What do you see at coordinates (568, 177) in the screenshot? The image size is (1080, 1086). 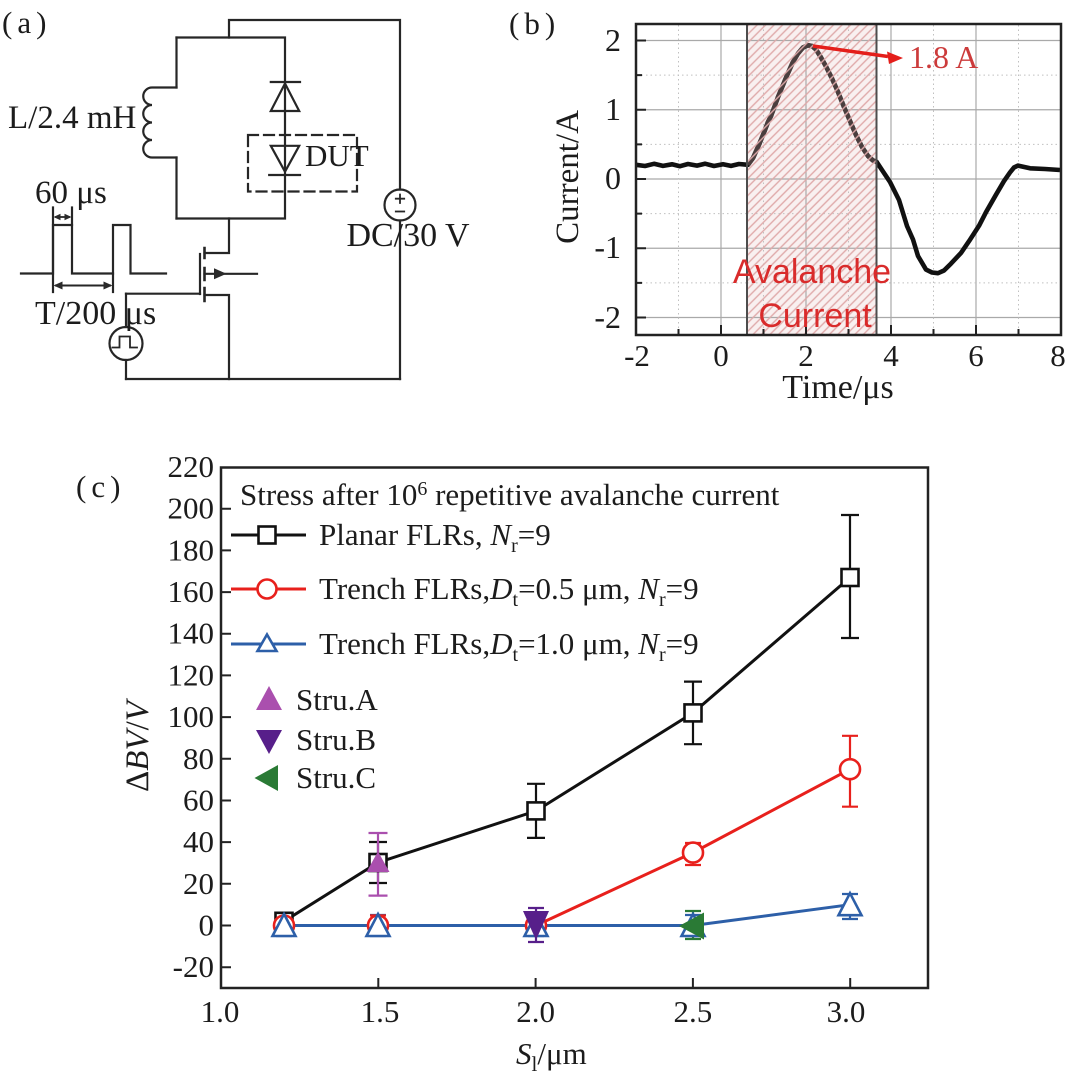 I see `svg-text: Current/A` at bounding box center [568, 177].